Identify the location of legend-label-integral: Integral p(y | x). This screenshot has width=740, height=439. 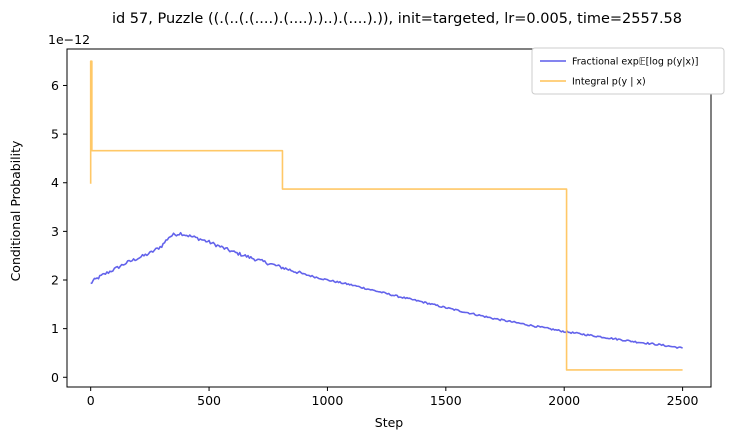
(609, 82).